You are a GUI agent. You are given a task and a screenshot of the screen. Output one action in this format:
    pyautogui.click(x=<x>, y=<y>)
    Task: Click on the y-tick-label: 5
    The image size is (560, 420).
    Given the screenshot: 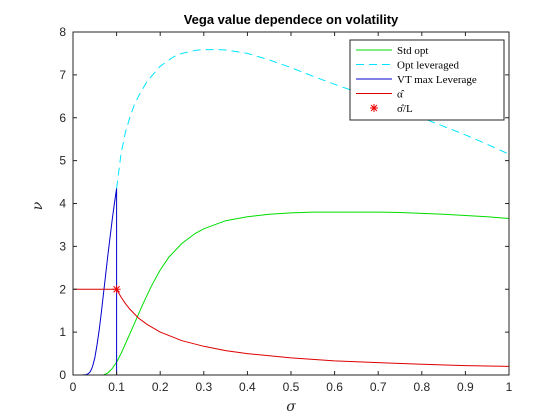 What is the action you would take?
    pyautogui.click(x=62, y=161)
    